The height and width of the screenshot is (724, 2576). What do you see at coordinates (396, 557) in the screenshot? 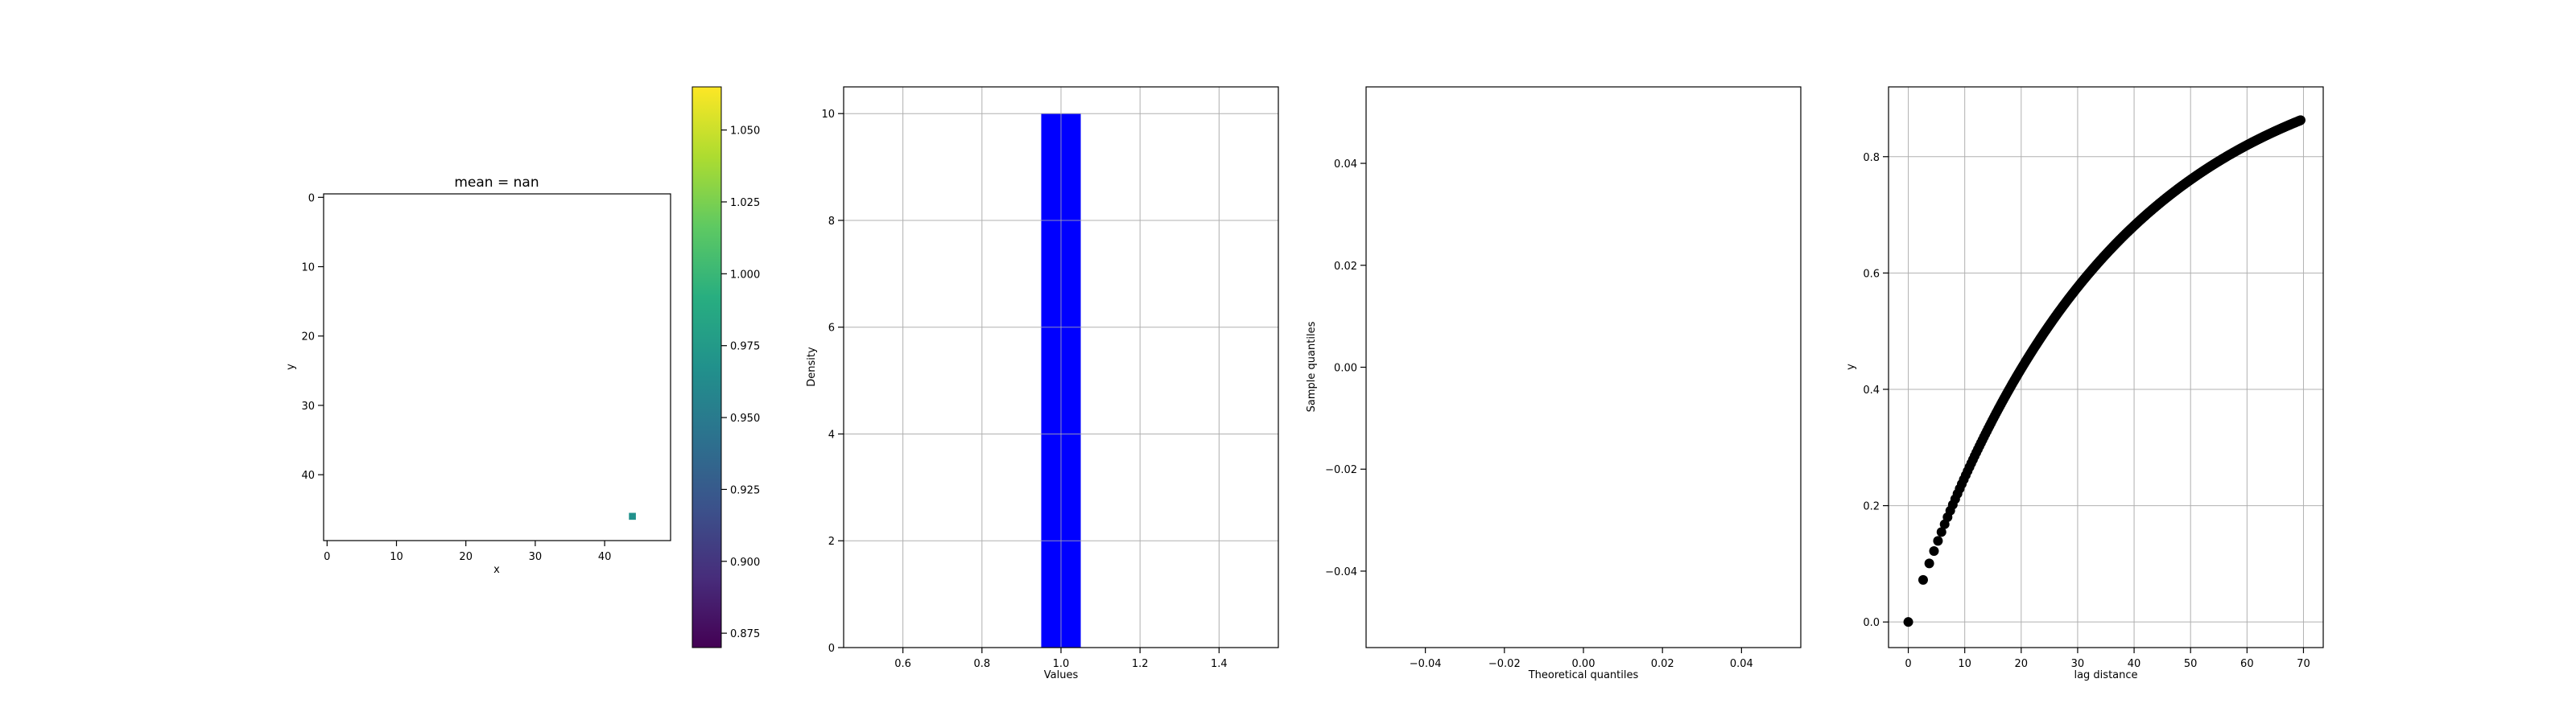
I see `heatmap-x-tick-label: 10` at bounding box center [396, 557].